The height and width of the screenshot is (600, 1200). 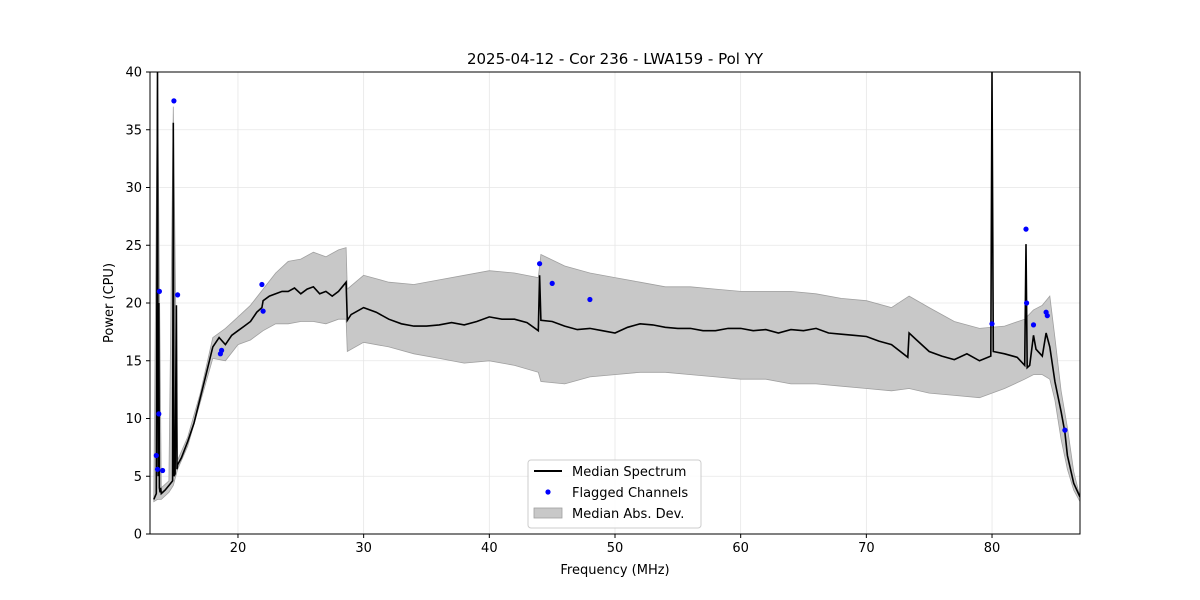 What do you see at coordinates (109, 303) in the screenshot?
I see `y-axis-label: Power (CPU)` at bounding box center [109, 303].